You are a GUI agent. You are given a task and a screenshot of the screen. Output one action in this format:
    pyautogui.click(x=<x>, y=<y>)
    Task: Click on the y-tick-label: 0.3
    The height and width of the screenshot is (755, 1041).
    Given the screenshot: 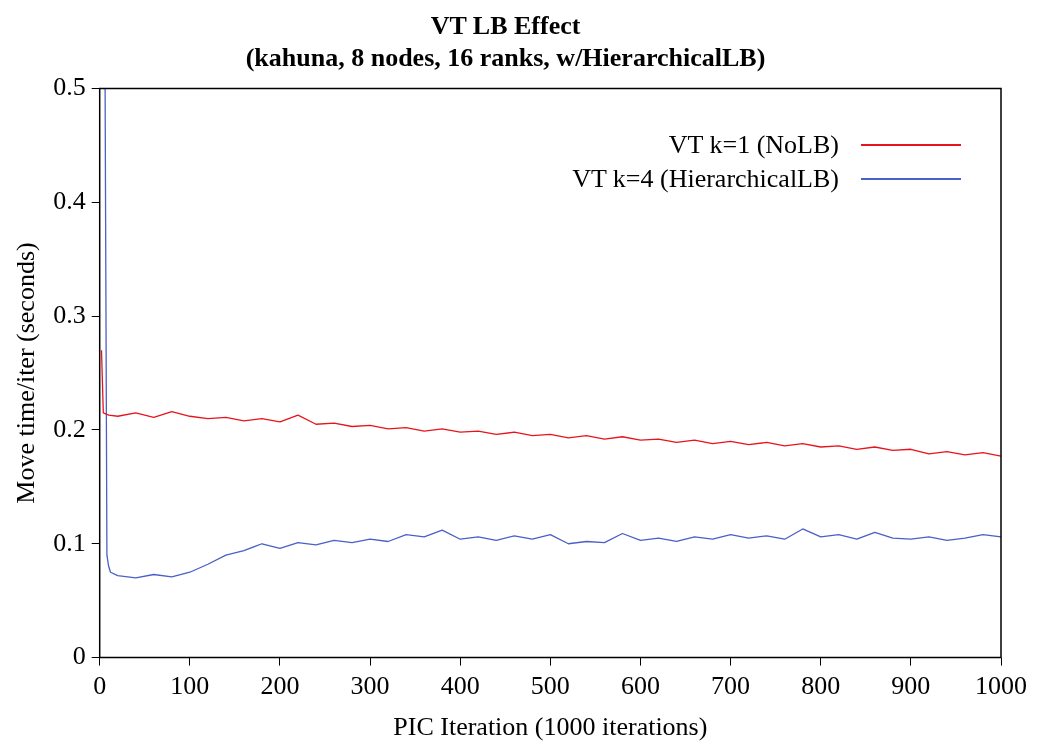 What is the action you would take?
    pyautogui.click(x=69, y=314)
    